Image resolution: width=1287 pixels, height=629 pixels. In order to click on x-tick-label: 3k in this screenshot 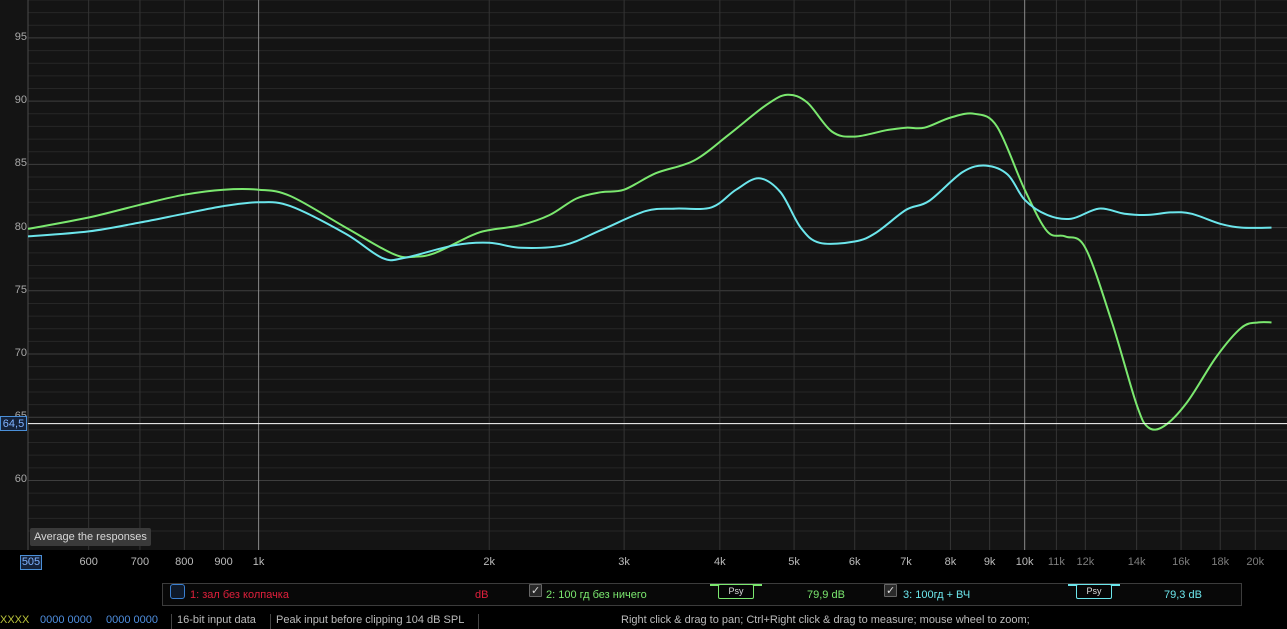, I will do `click(624, 562)`.